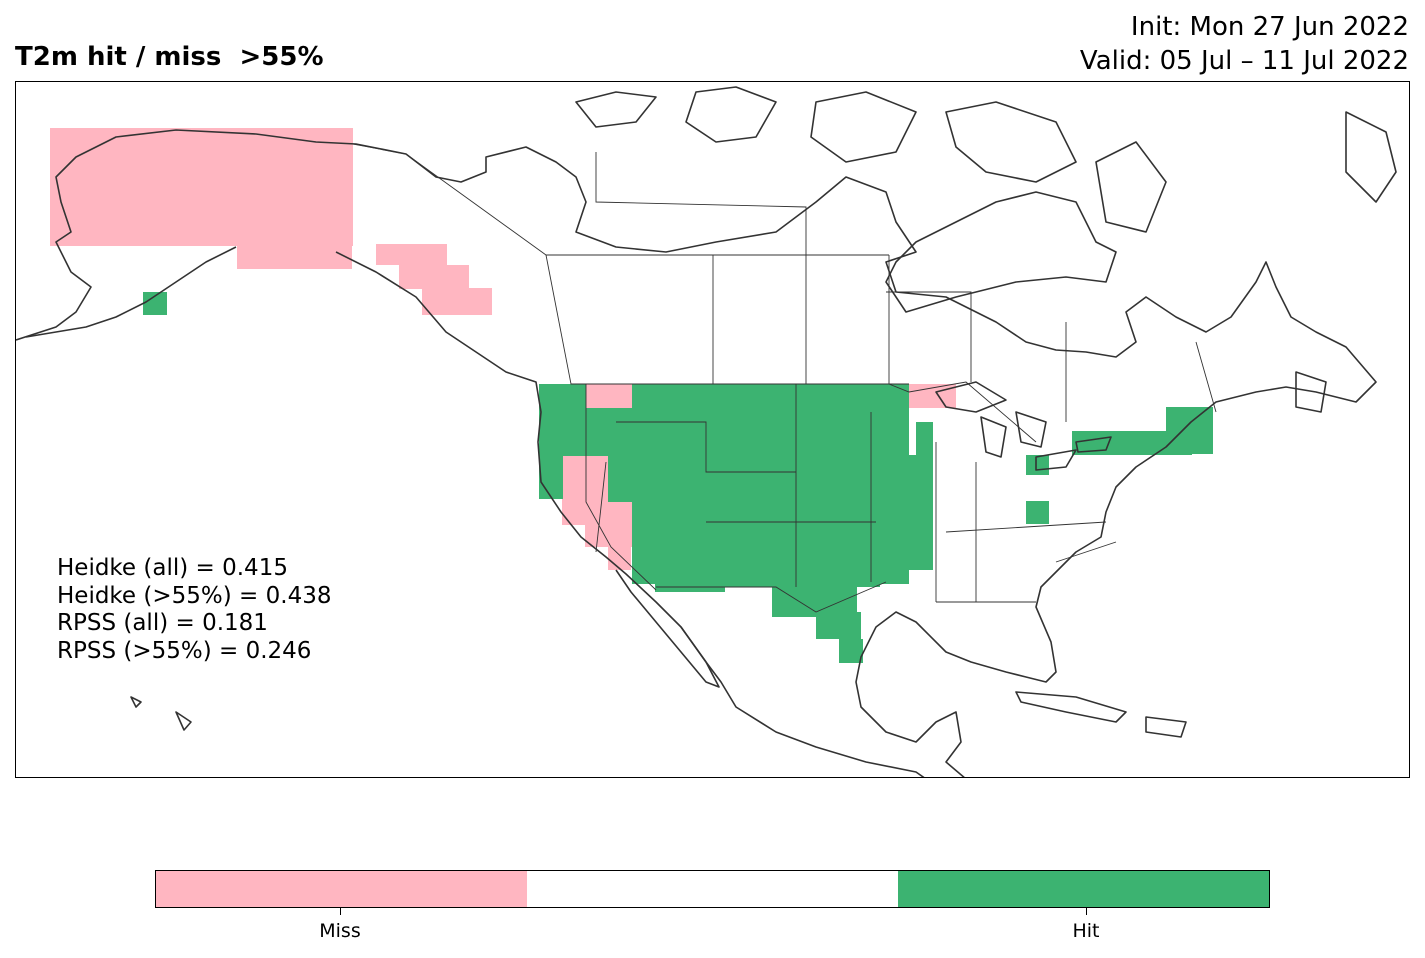 This screenshot has width=1425, height=958. Describe the element at coordinates (172, 568) in the screenshot. I see `heidke-all: Heidke (all) = 0.415` at that location.